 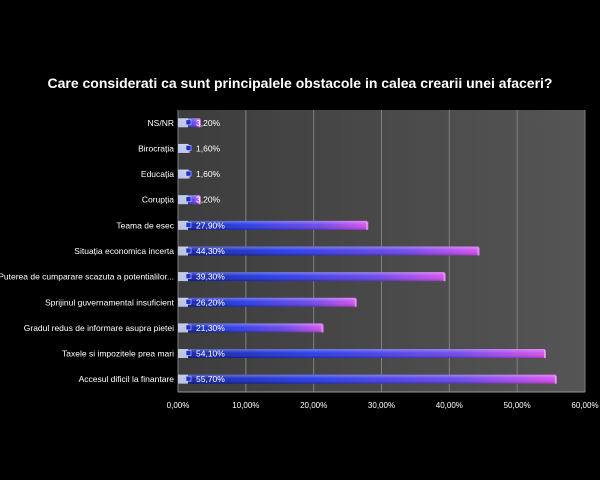 What do you see at coordinates (127, 379) in the screenshot?
I see `category-label: Accesul dificil la finantare` at bounding box center [127, 379].